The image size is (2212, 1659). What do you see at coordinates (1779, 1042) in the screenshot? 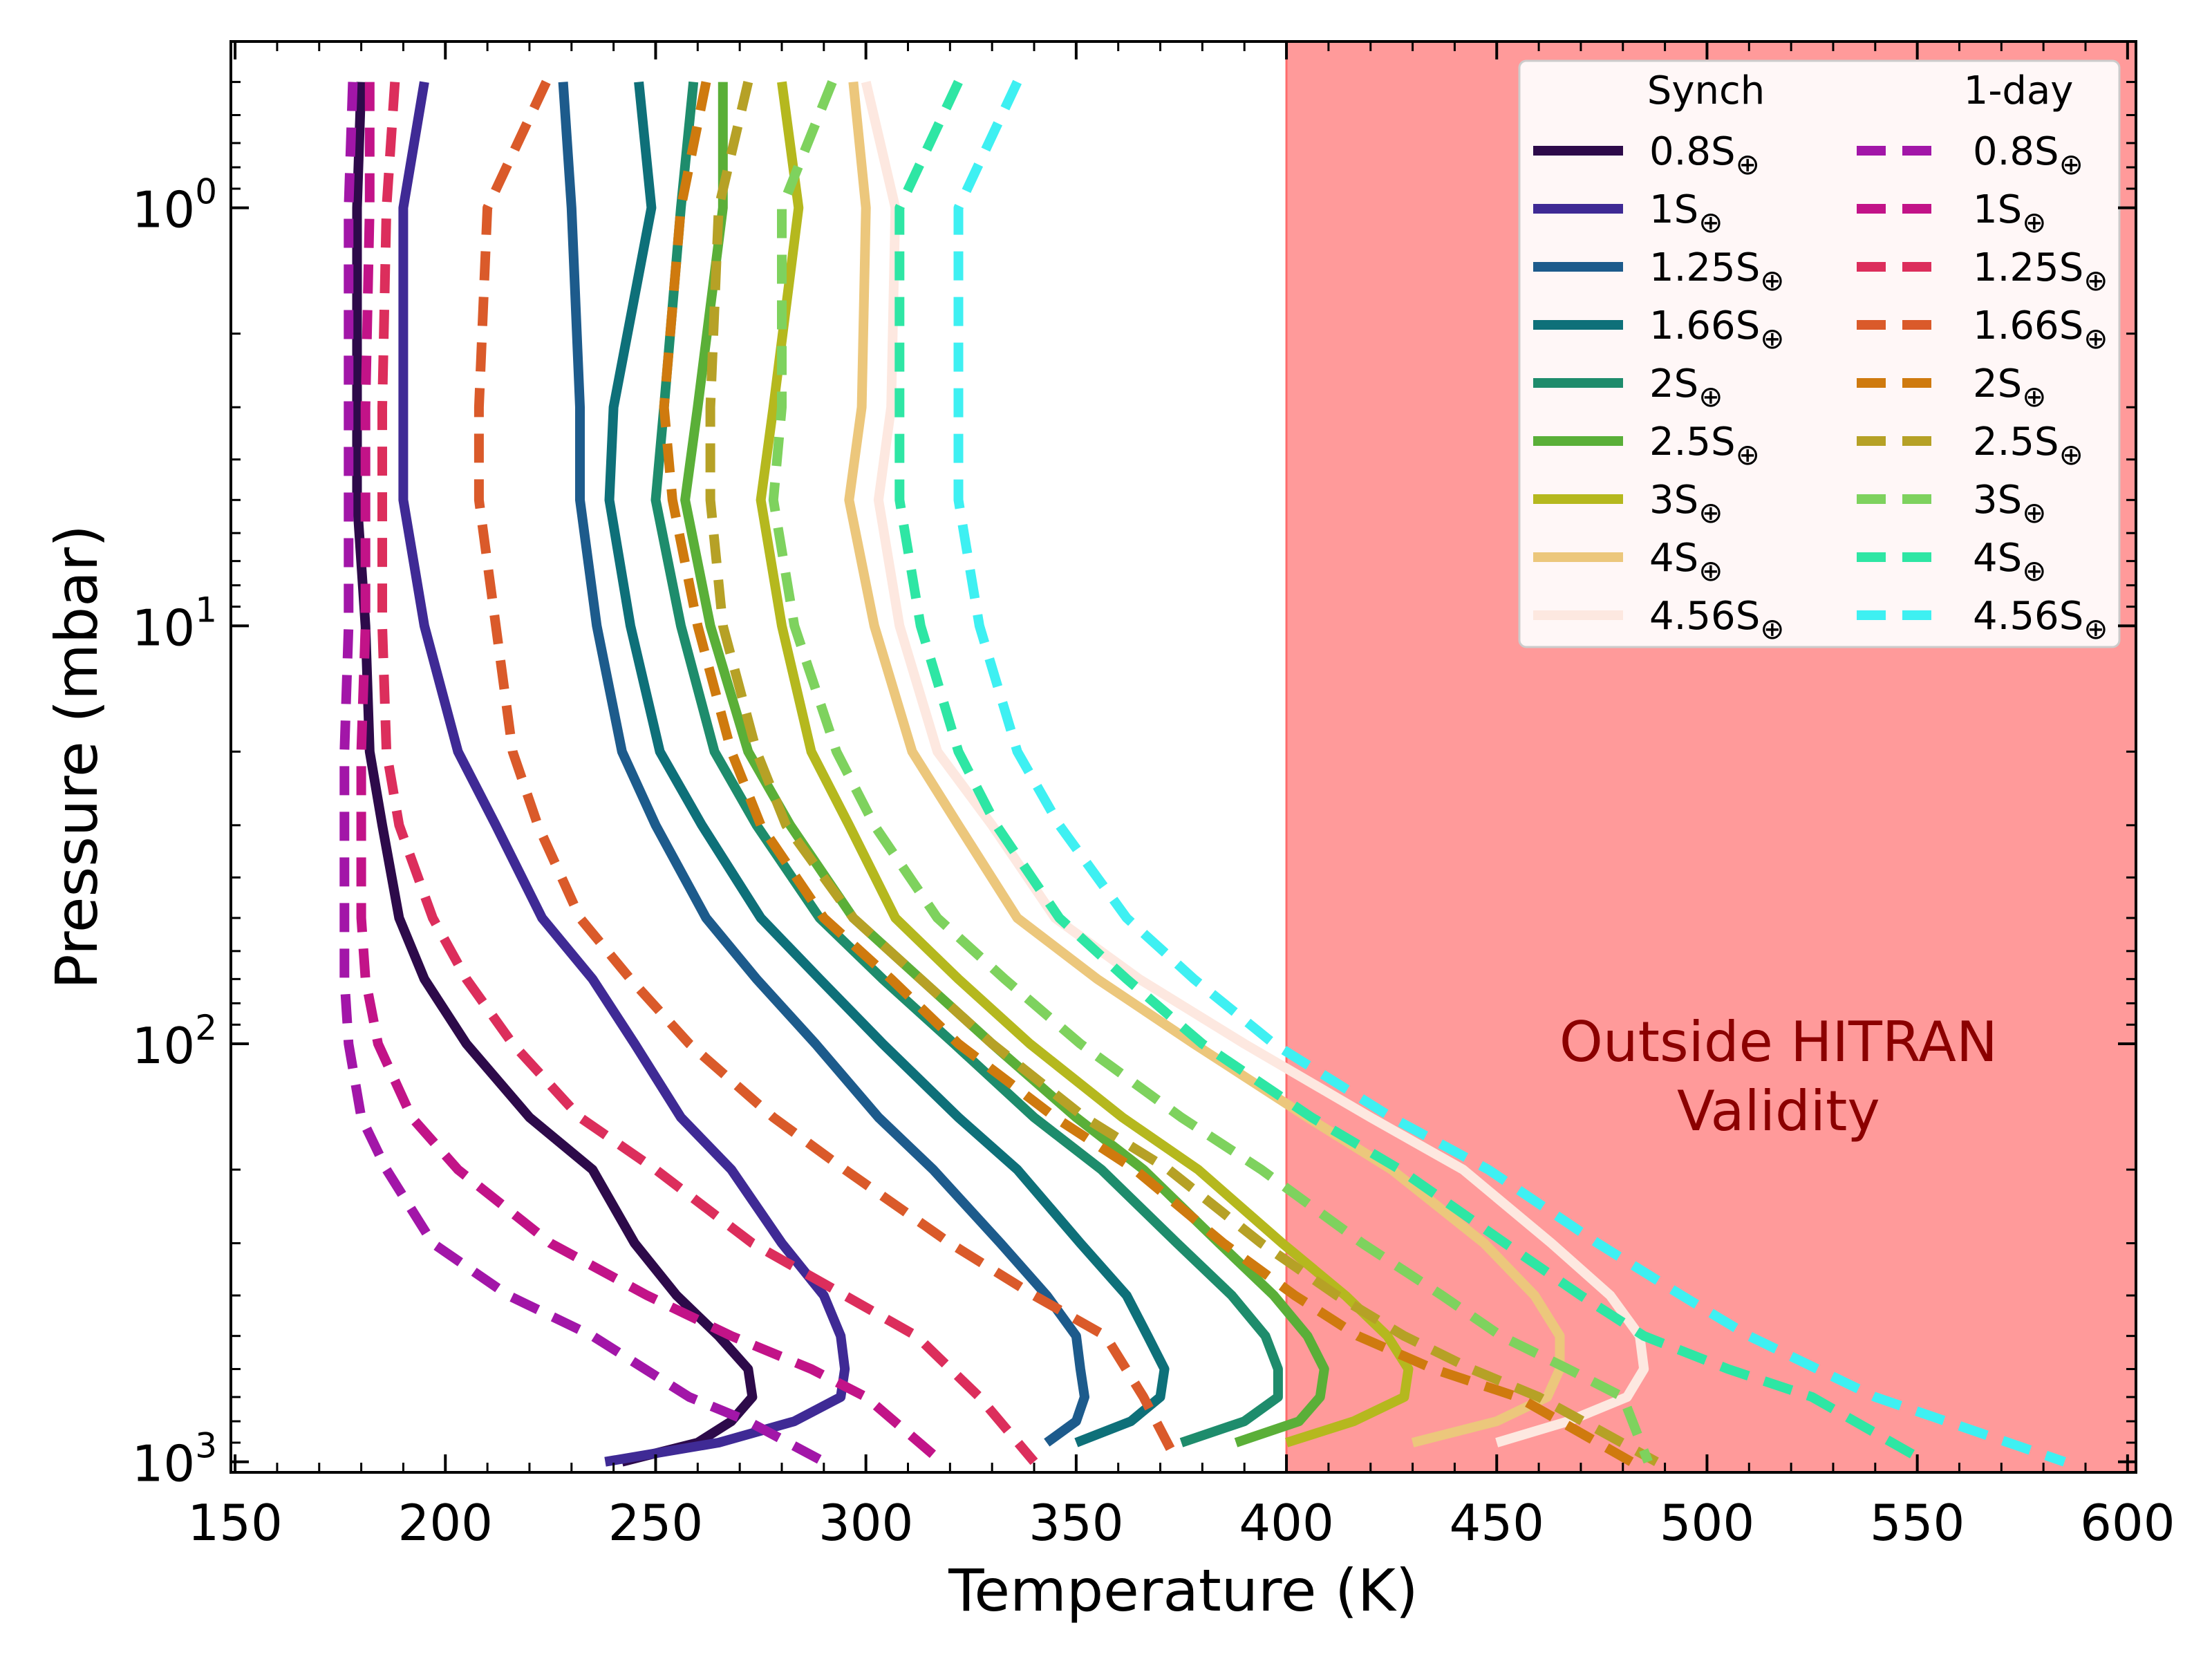
I see `hitran-label-line-1: Outside HITRAN` at bounding box center [1779, 1042].